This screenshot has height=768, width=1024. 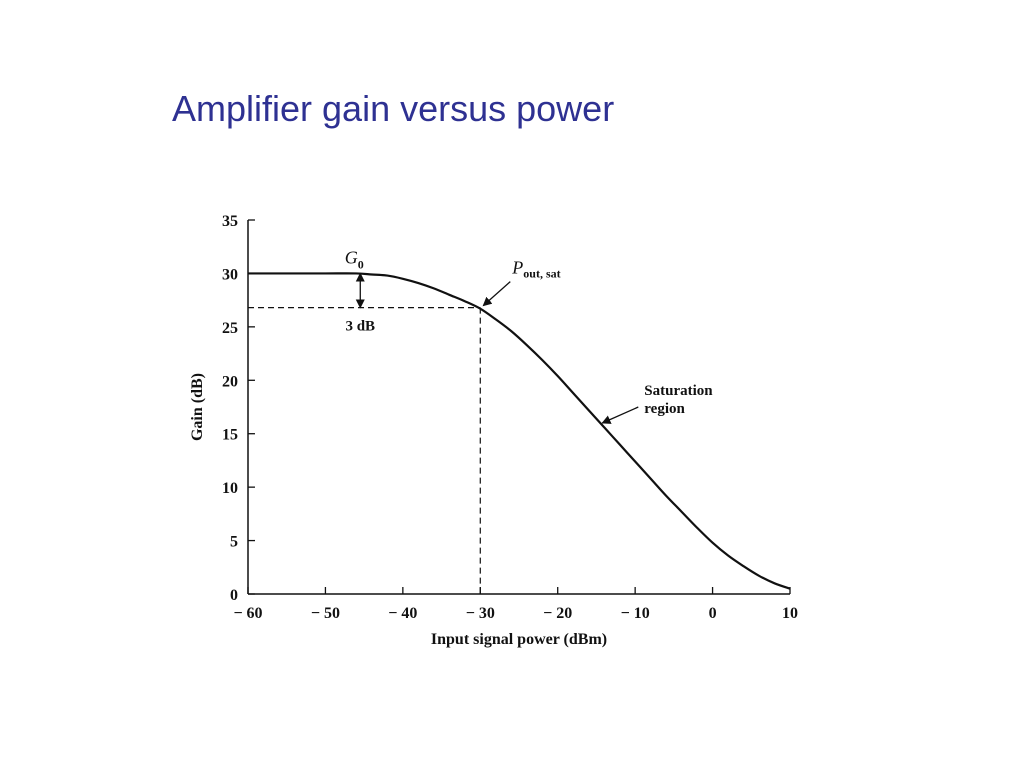 I want to click on y-ticks: 0 5 10 15 20 25 30 35, so click(x=238, y=408).